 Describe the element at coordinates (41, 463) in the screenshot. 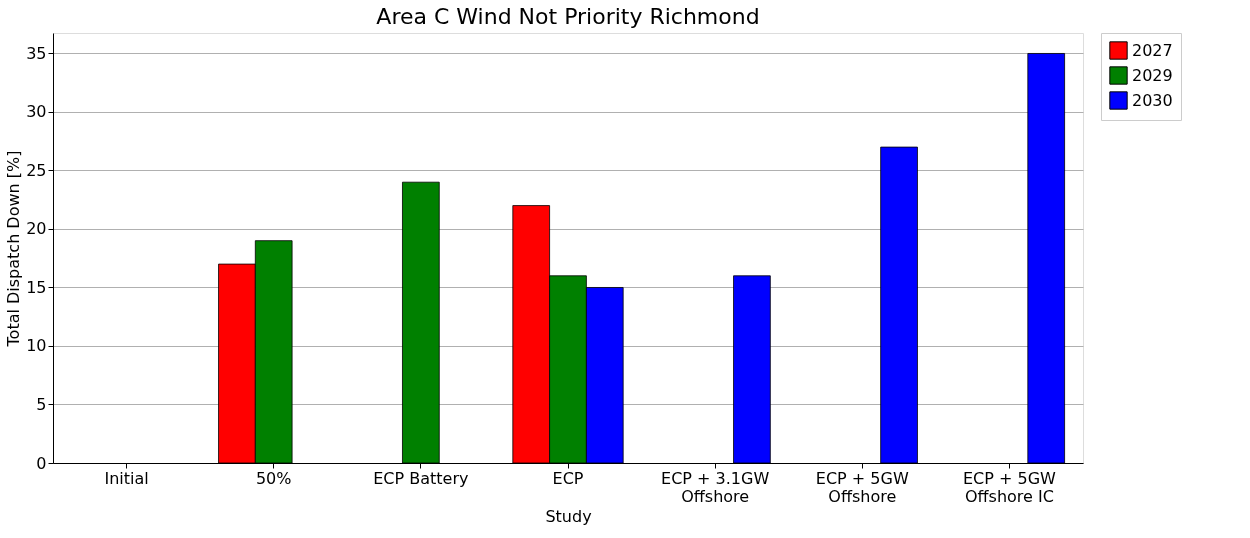

I see `y-tick-label: 0` at that location.